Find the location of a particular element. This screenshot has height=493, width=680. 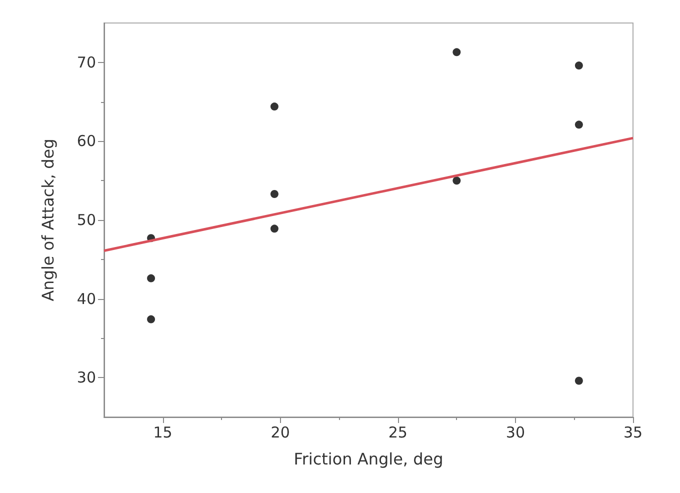

y-tick-label: 50 is located at coordinates (86, 220).